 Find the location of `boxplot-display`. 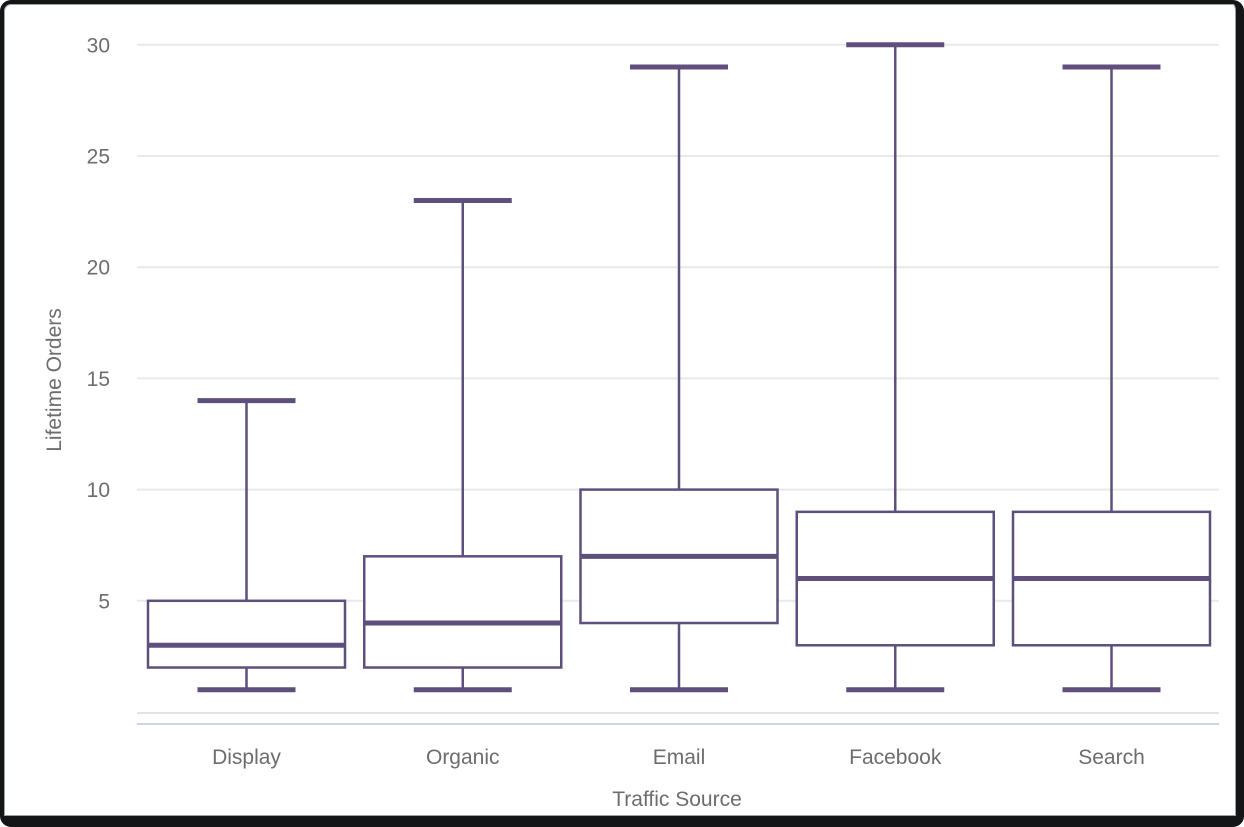

boxplot-display is located at coordinates (246, 545).